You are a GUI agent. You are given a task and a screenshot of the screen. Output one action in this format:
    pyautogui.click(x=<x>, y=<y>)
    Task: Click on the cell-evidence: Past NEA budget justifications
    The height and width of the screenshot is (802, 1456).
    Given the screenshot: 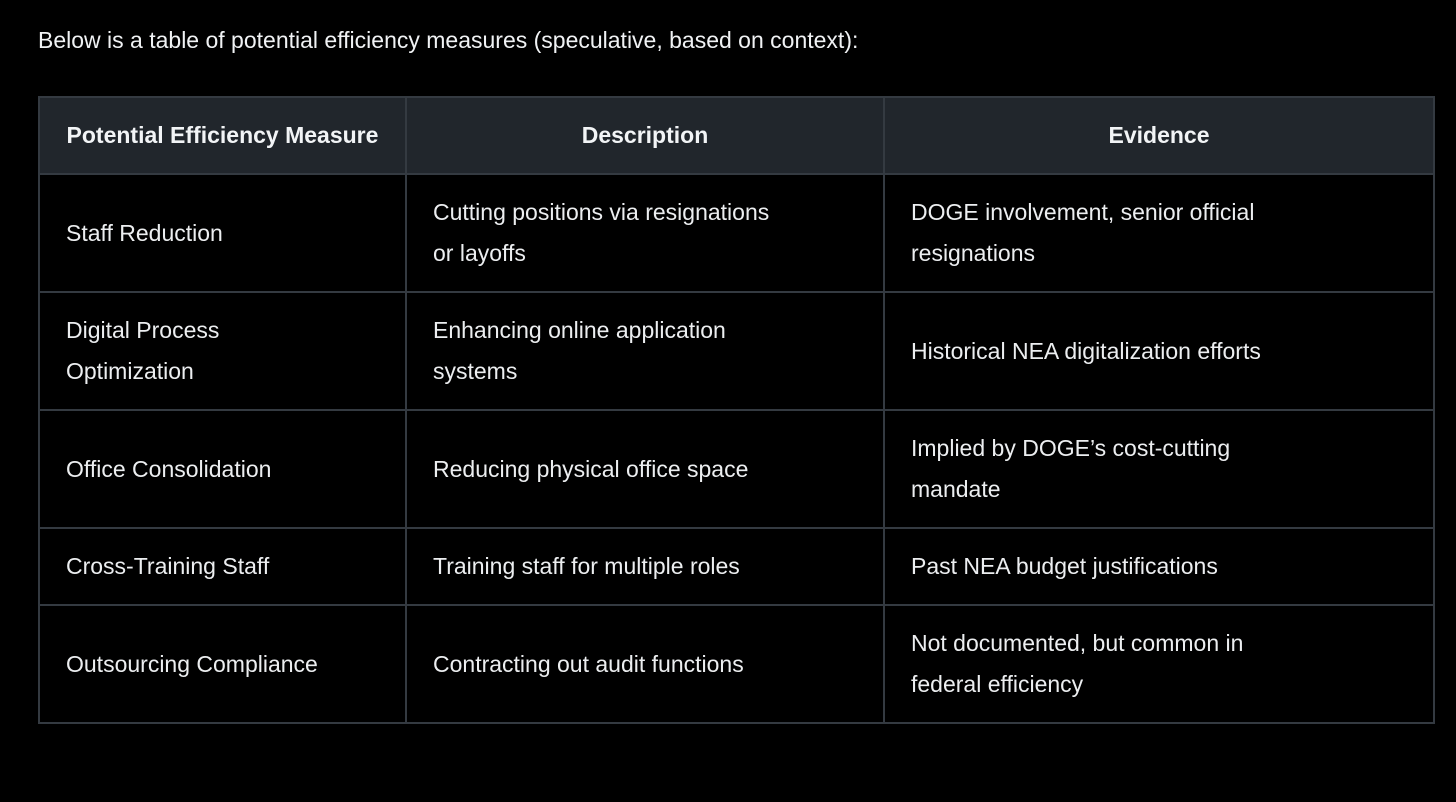 What is the action you would take?
    pyautogui.click(x=1159, y=566)
    